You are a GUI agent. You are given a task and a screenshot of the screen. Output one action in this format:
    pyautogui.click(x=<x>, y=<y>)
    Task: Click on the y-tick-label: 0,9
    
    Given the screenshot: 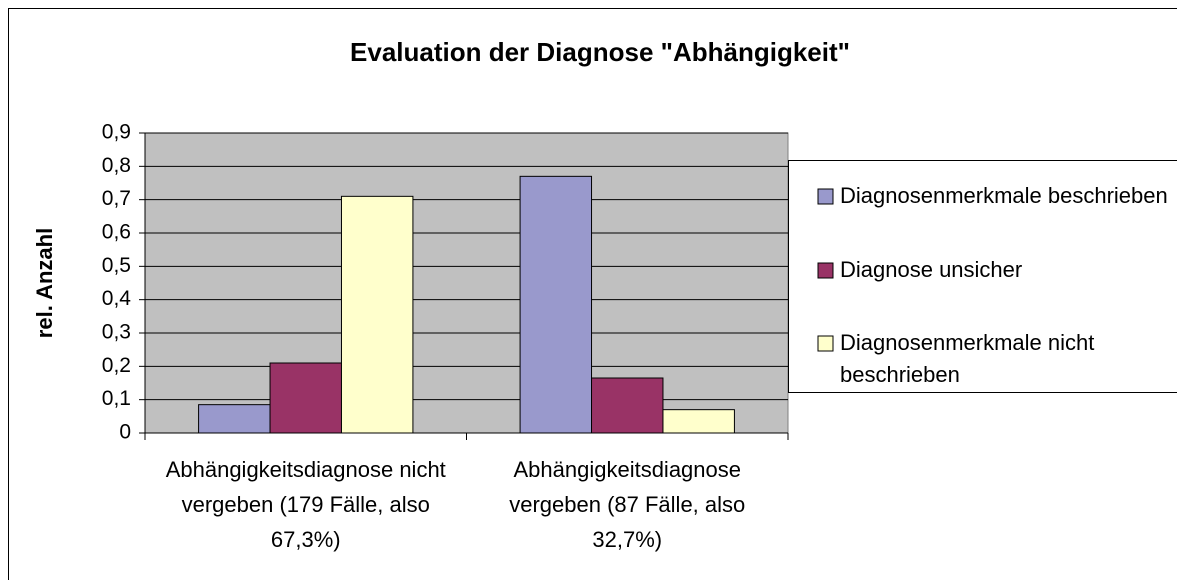 What is the action you would take?
    pyautogui.click(x=116, y=132)
    